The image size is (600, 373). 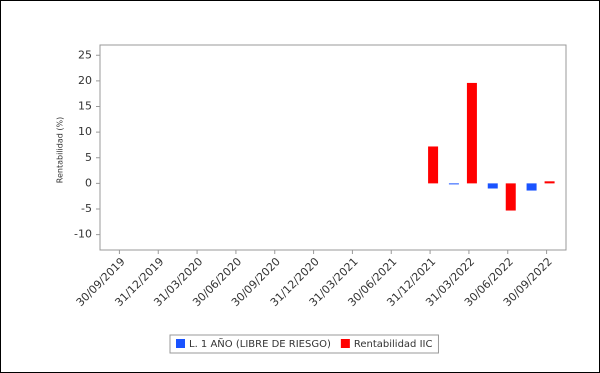 I want to click on y-tick-label: 25, so click(x=85, y=54).